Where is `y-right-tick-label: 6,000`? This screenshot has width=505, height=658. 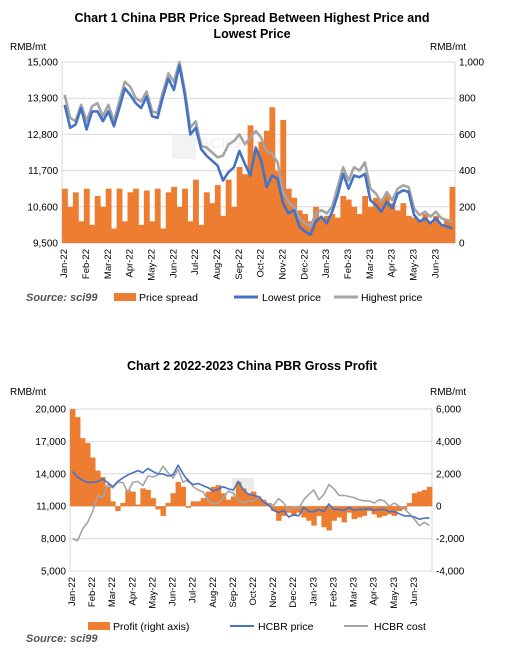 y-right-tick-label: 6,000 is located at coordinates (448, 410).